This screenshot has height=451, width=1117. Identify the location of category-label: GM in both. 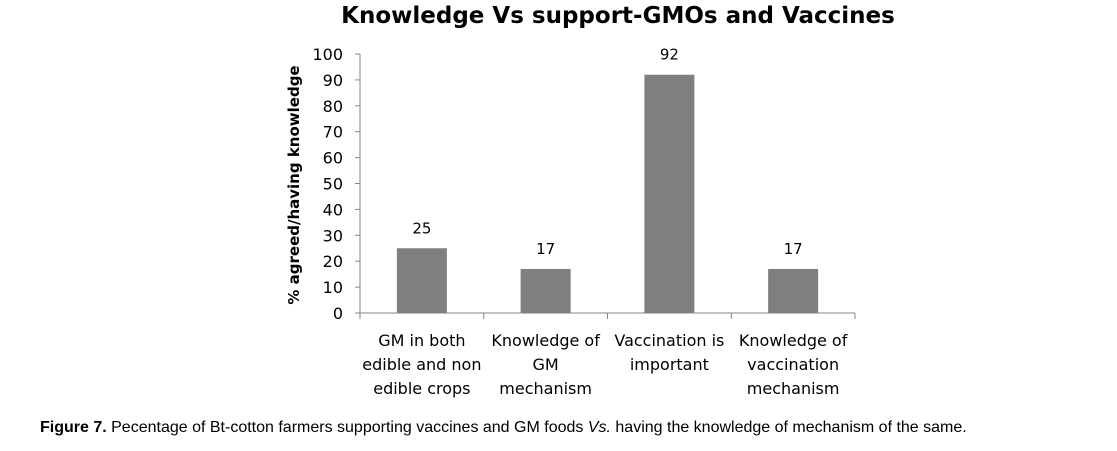
(421, 340).